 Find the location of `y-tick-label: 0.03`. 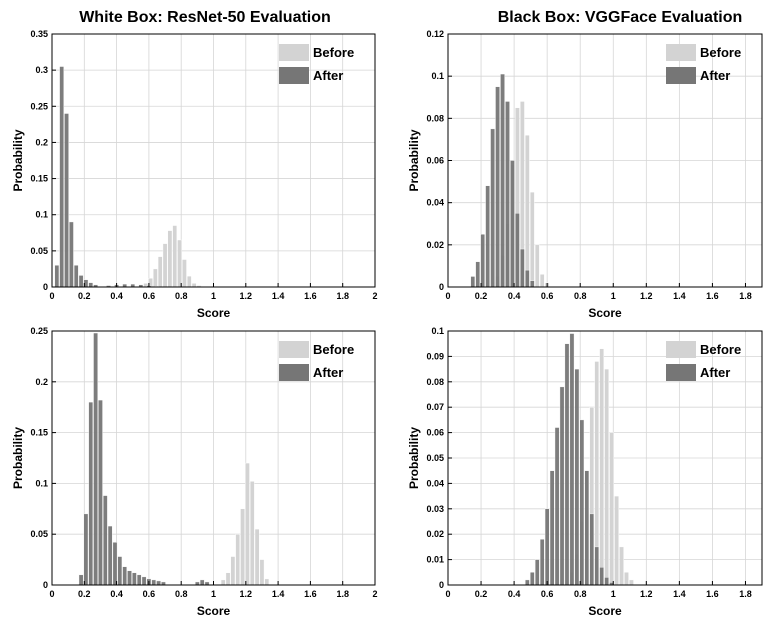

y-tick-label: 0.03 is located at coordinates (435, 509).